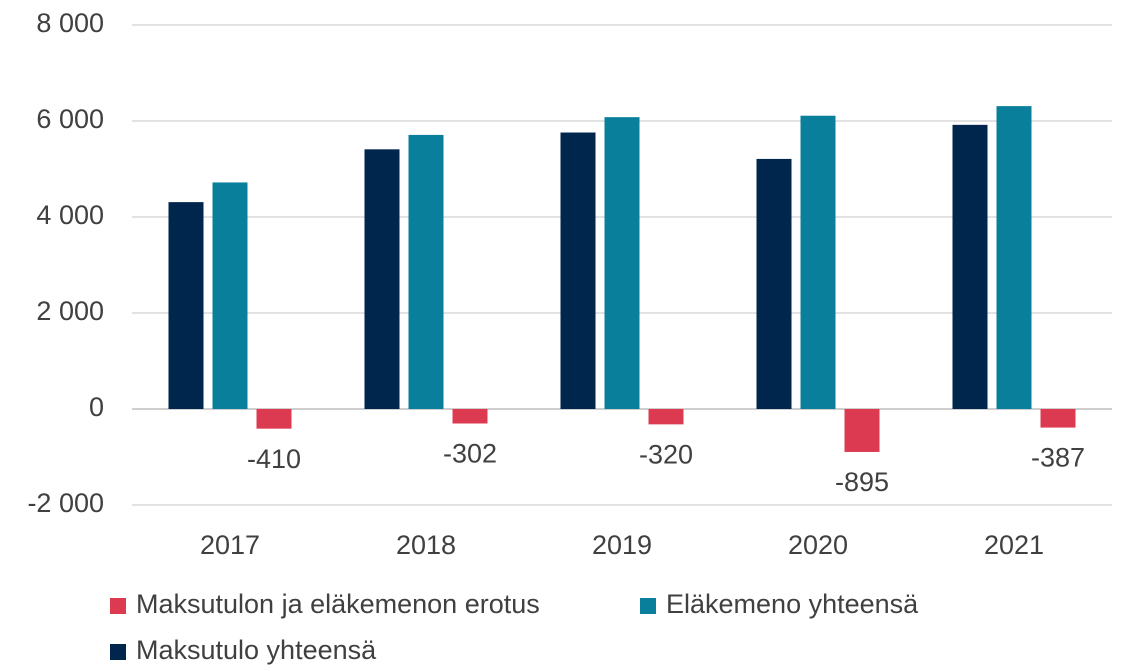  What do you see at coordinates (274, 459) in the screenshot?
I see `data-label: -410` at bounding box center [274, 459].